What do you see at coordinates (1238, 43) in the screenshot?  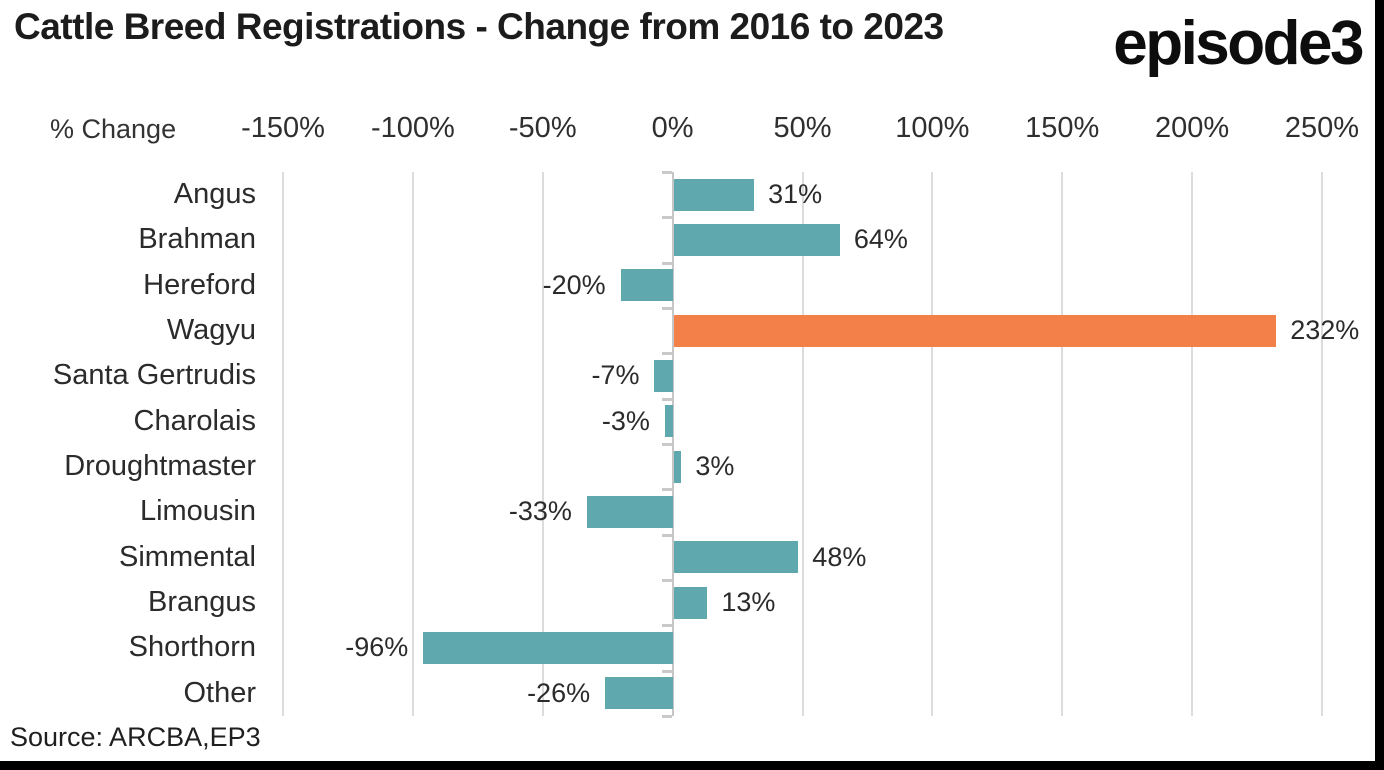 I see `episode3-logo: episode3` at bounding box center [1238, 43].